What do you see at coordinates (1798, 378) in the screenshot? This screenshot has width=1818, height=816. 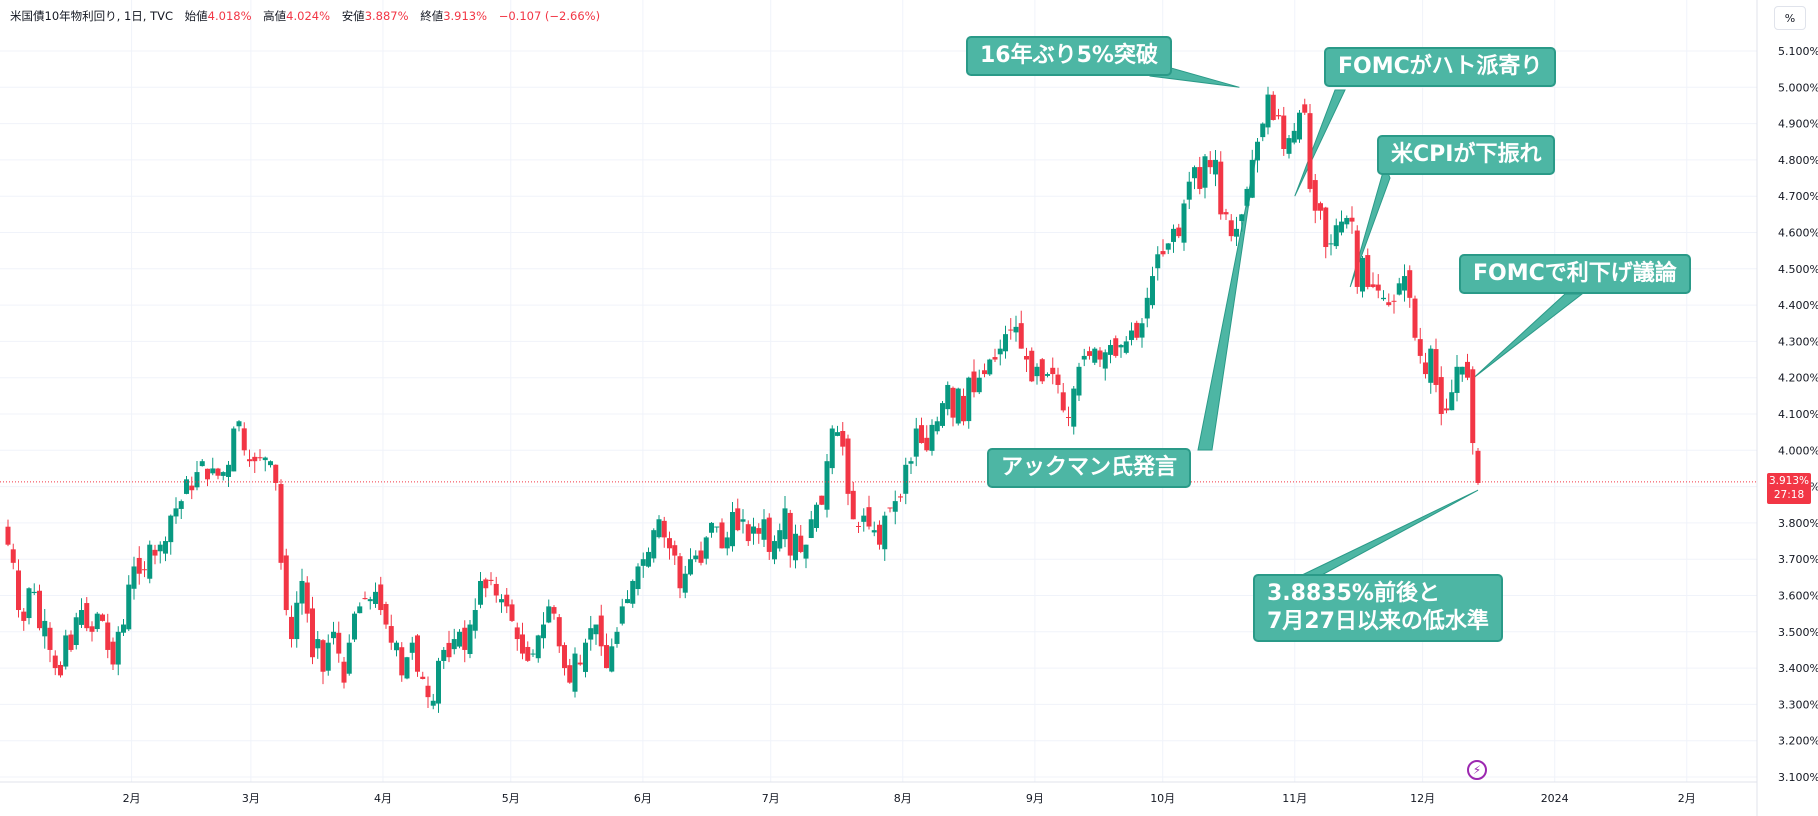 I see `y-tick-label: 4.200%` at bounding box center [1798, 378].